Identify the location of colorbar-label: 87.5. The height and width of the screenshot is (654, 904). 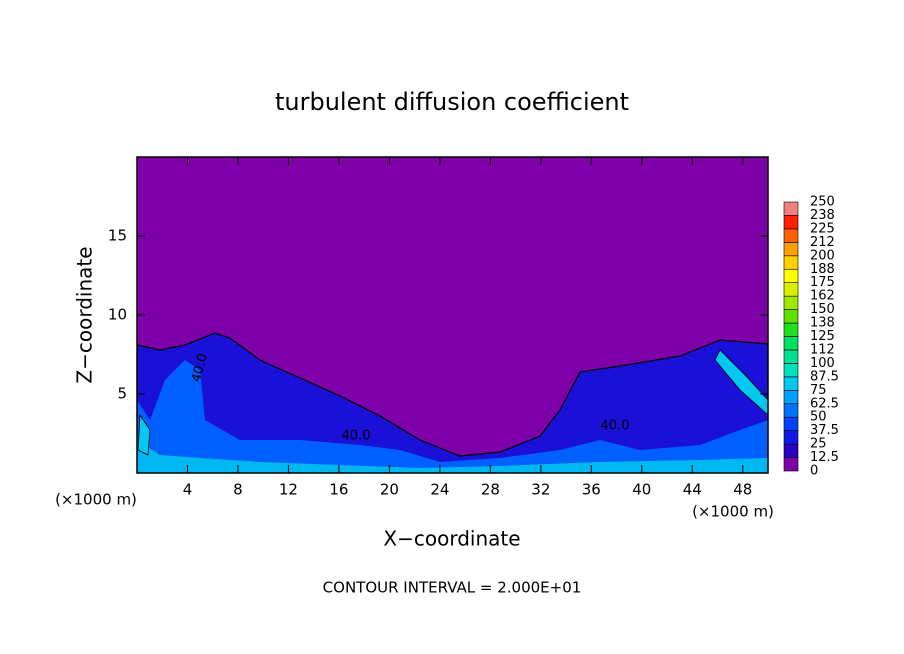
(824, 376).